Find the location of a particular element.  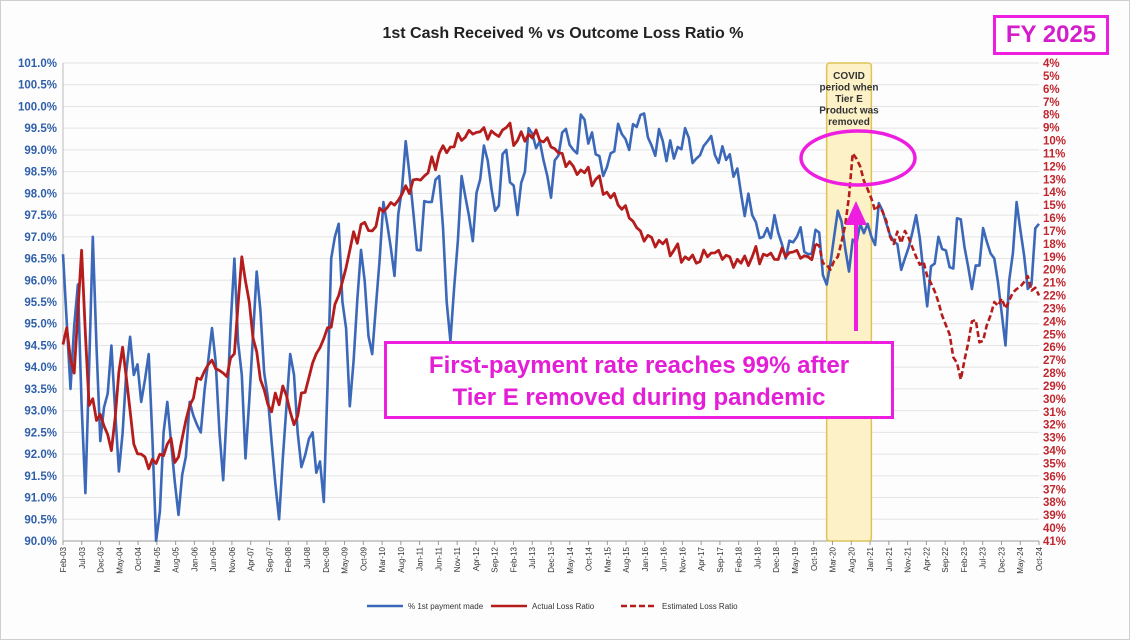

x-tick-label: Nov-21 is located at coordinates (908, 559).